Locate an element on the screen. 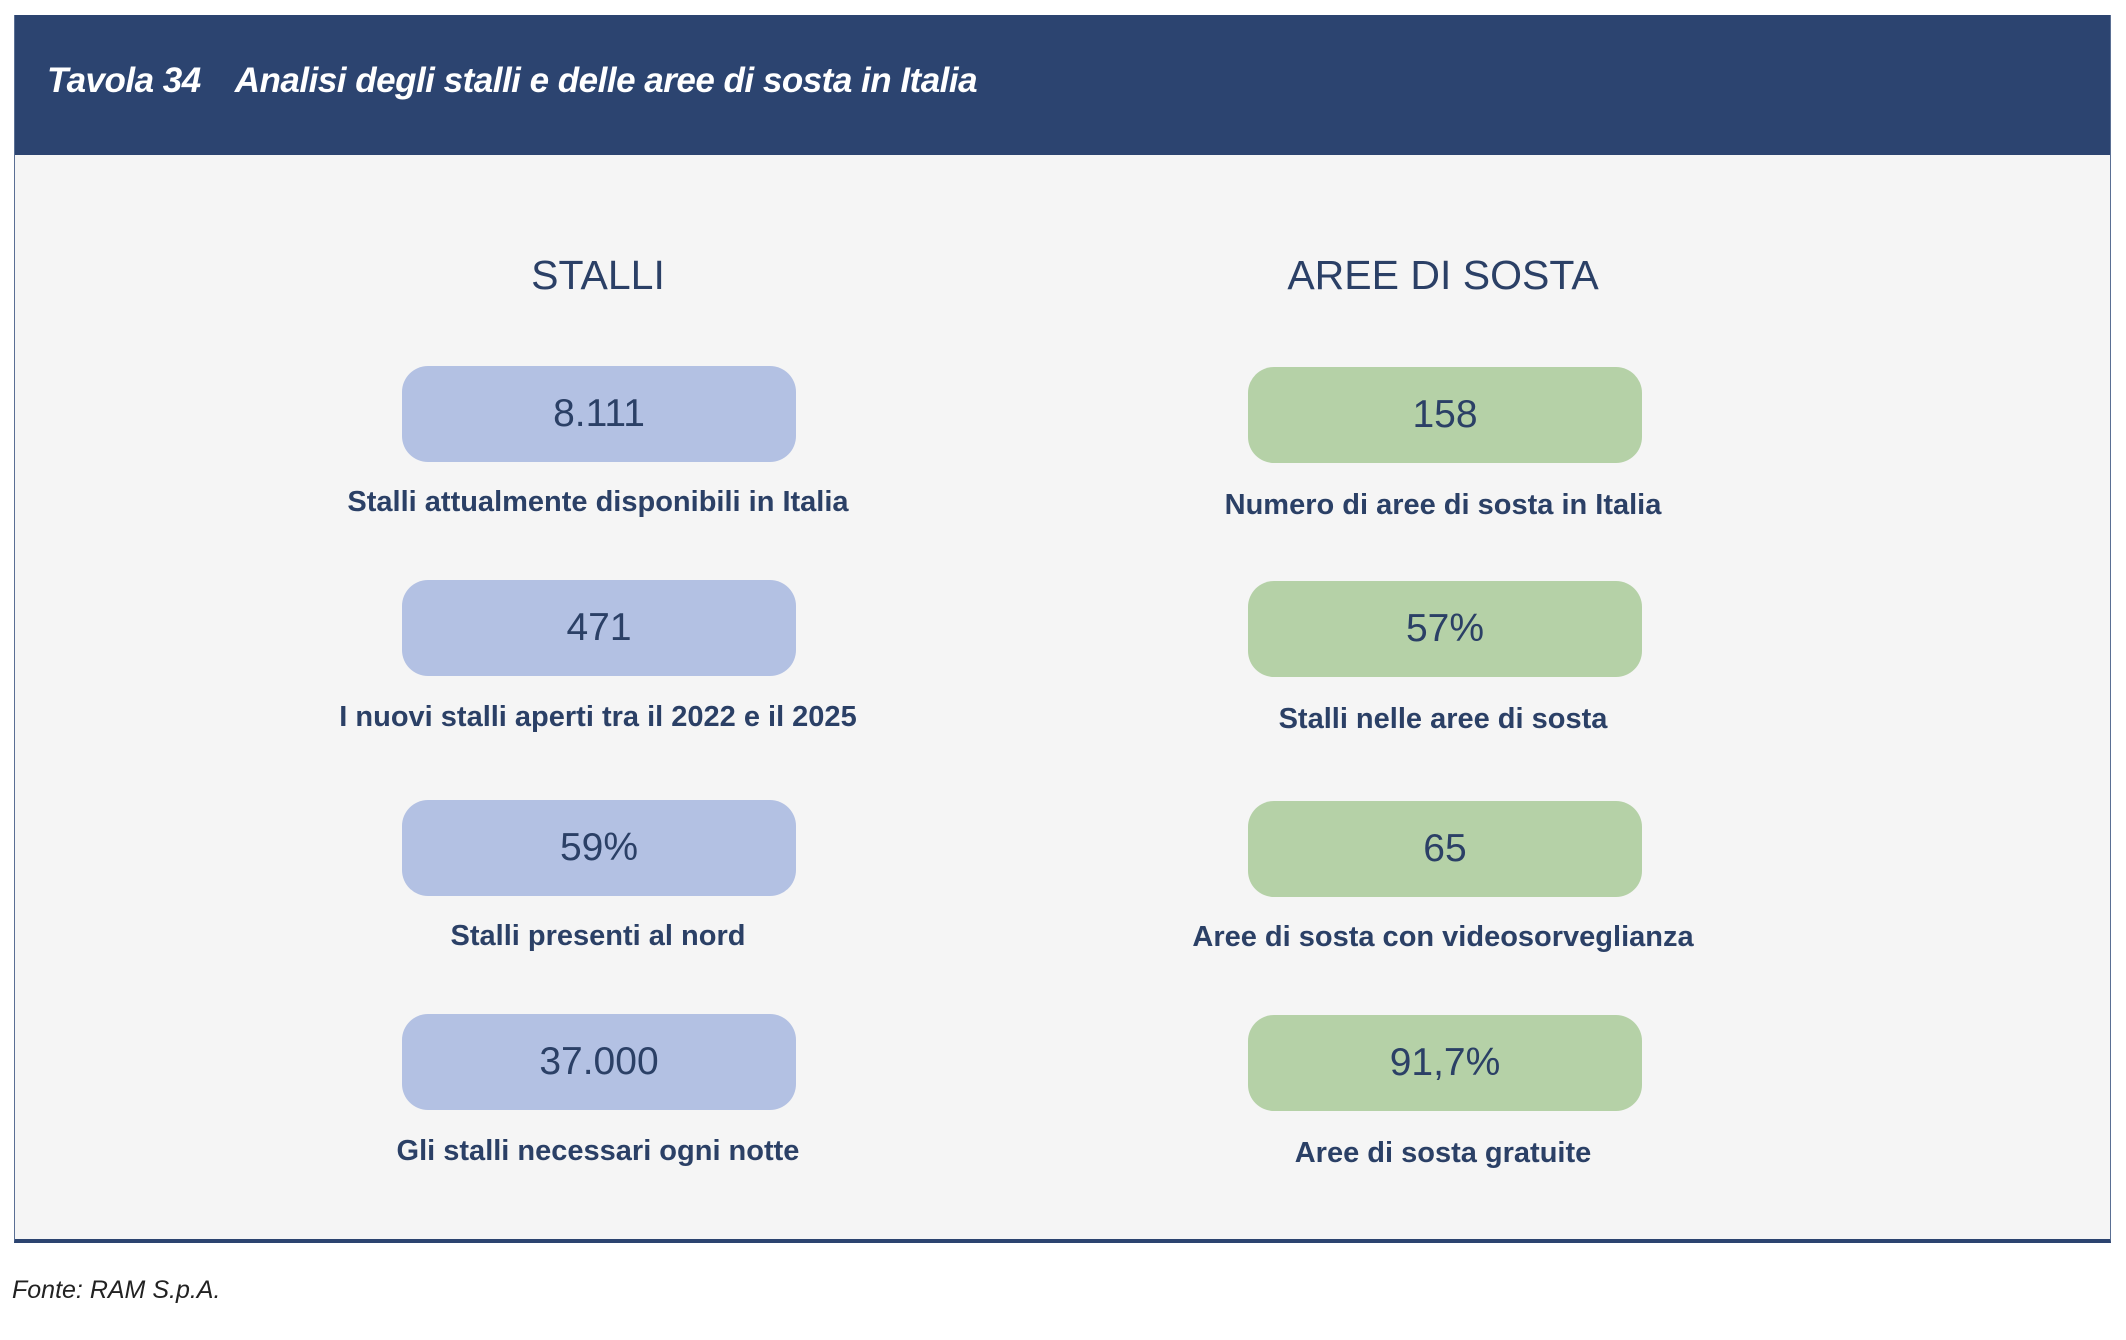  source-note: Fonte: RAM S.p.A. is located at coordinates (116, 1290).